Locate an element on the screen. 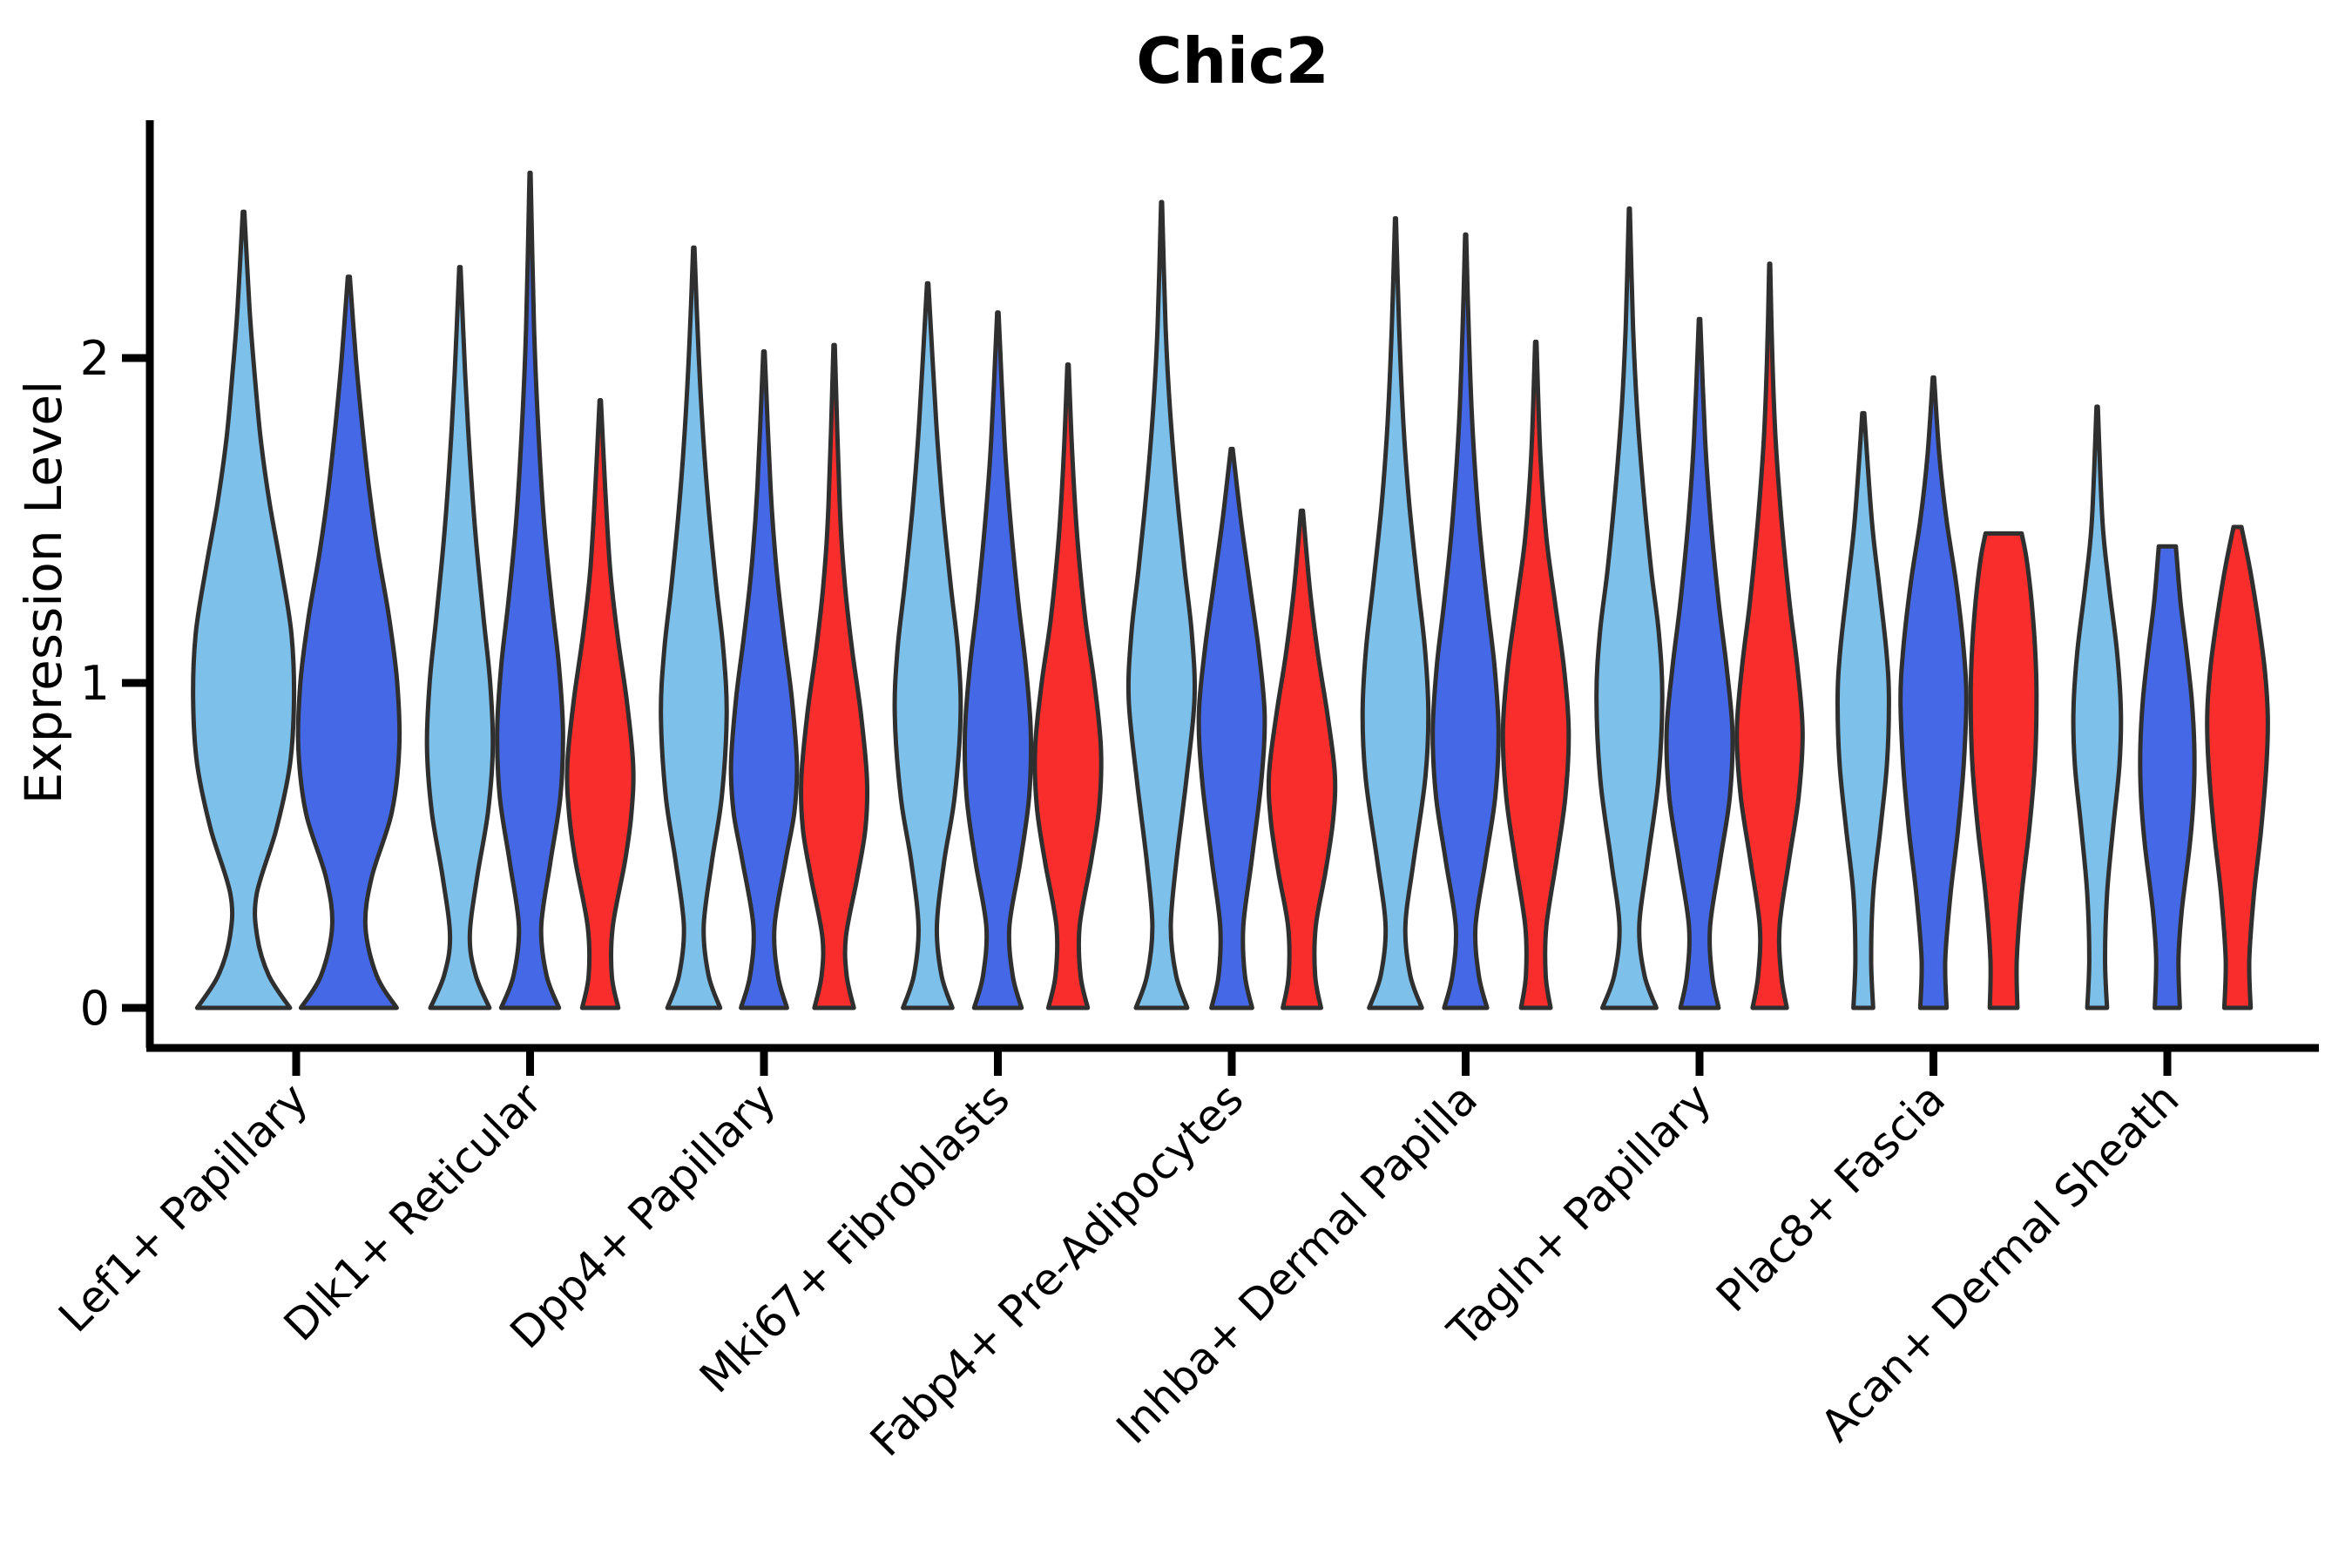  y-axis-label: Expression Level is located at coordinates (44, 592).